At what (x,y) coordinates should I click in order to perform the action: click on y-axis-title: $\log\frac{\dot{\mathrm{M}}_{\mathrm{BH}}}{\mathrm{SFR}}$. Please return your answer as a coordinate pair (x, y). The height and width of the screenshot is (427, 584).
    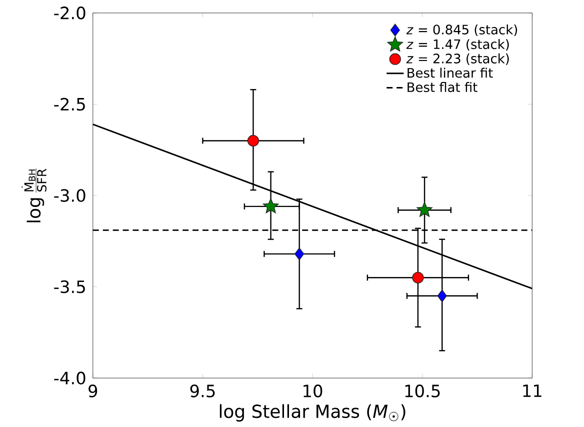
    Looking at the image, I should click on (34, 195).